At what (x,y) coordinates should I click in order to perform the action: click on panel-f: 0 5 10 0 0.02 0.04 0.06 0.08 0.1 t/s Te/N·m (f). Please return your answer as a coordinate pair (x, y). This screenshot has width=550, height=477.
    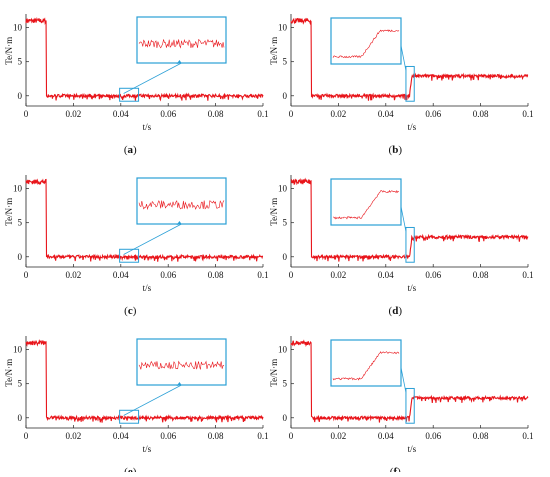
    Looking at the image, I should click on (401, 406).